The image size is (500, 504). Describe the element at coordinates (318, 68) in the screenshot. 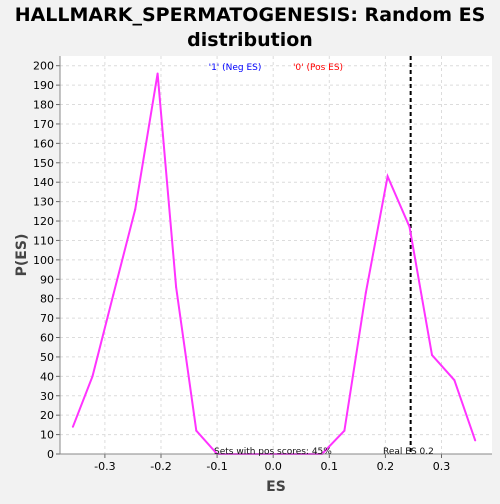

I see `legend-entry-pos-es: '0' (Pos ES)` at that location.